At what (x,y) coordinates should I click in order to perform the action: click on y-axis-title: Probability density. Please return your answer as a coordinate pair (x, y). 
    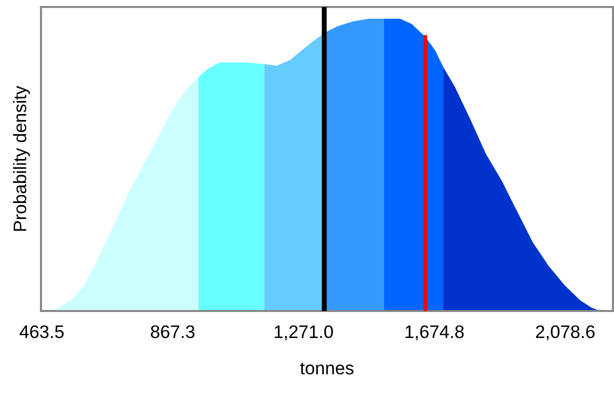
    Looking at the image, I should click on (21, 158).